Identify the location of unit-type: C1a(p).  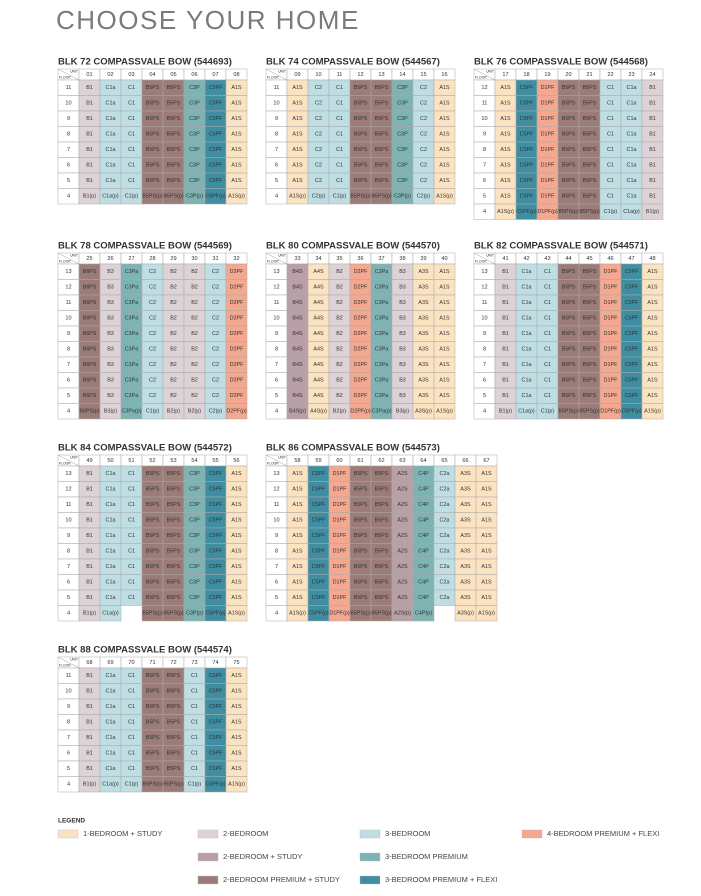
(110, 785).